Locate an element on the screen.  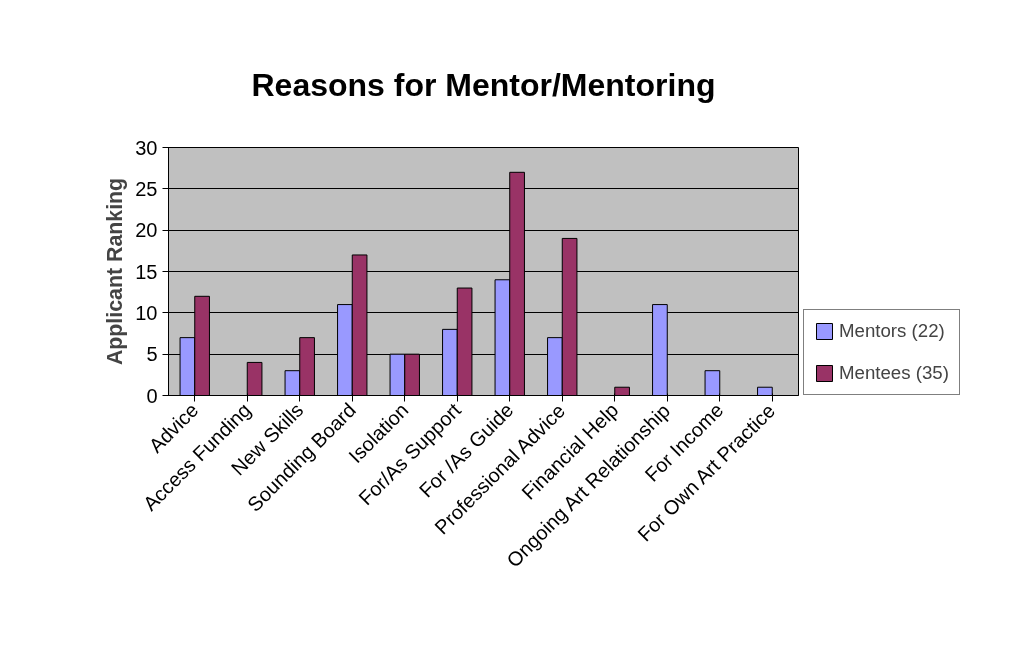
y-tick-label: 5 is located at coordinates (152, 354).